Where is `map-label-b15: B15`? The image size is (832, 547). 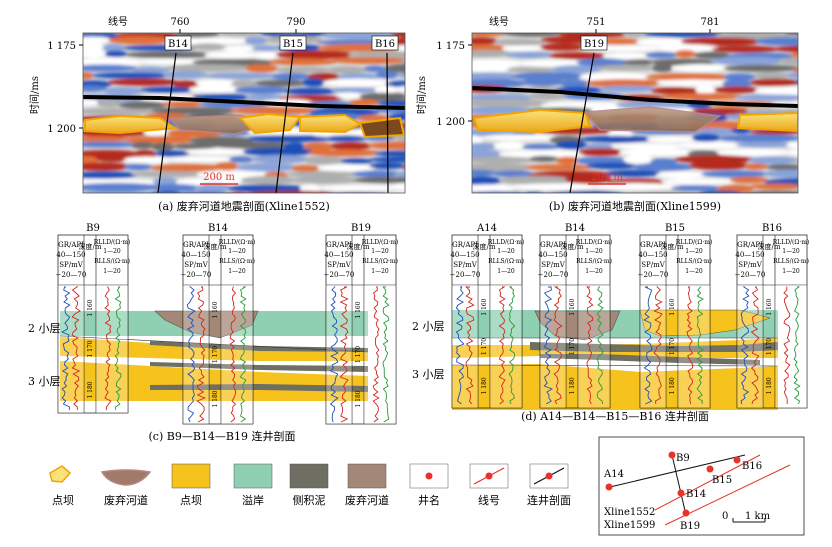
map-label-b15: B15 is located at coordinates (722, 480).